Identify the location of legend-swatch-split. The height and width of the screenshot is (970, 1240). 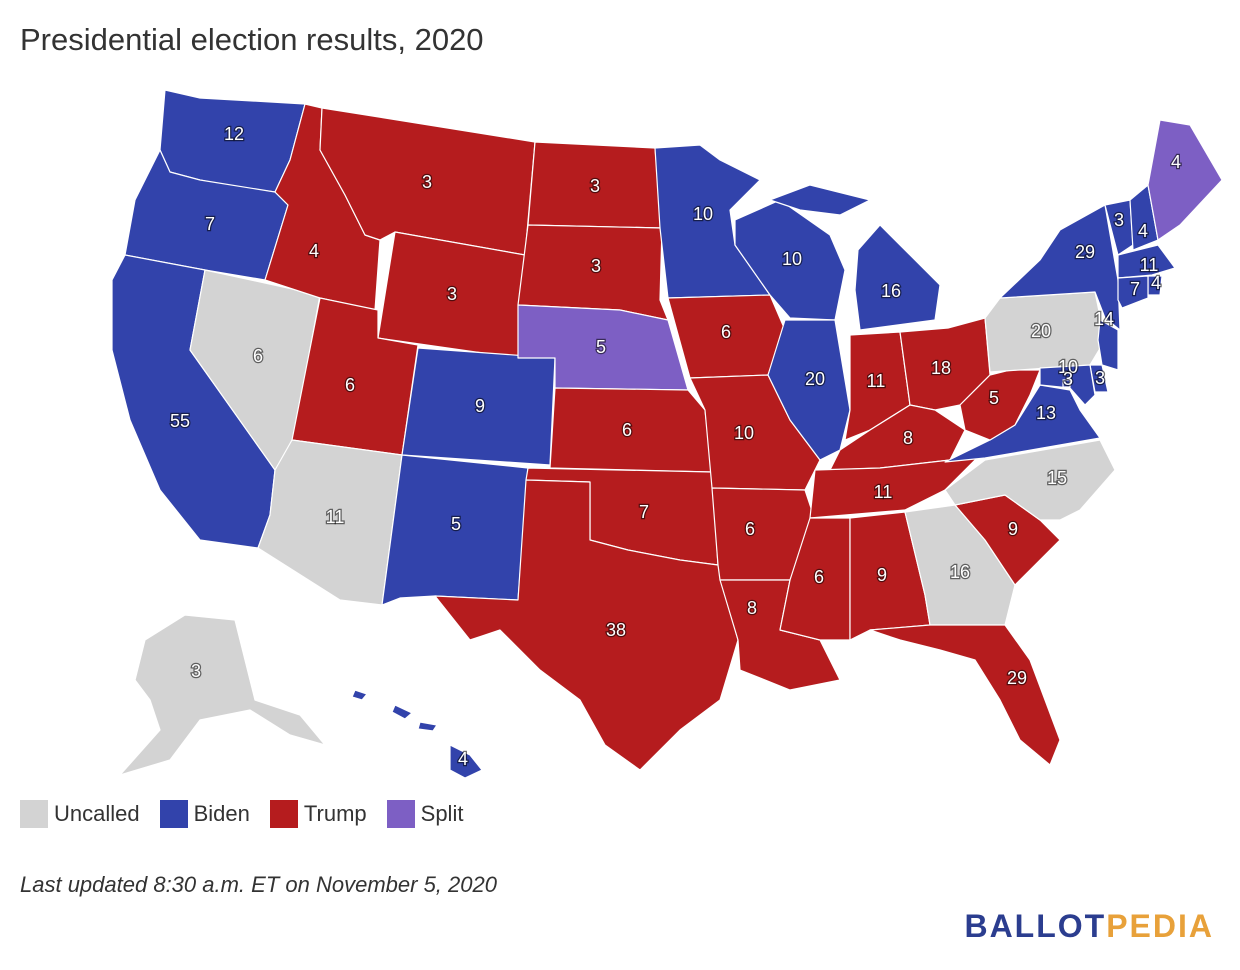
(400, 814).